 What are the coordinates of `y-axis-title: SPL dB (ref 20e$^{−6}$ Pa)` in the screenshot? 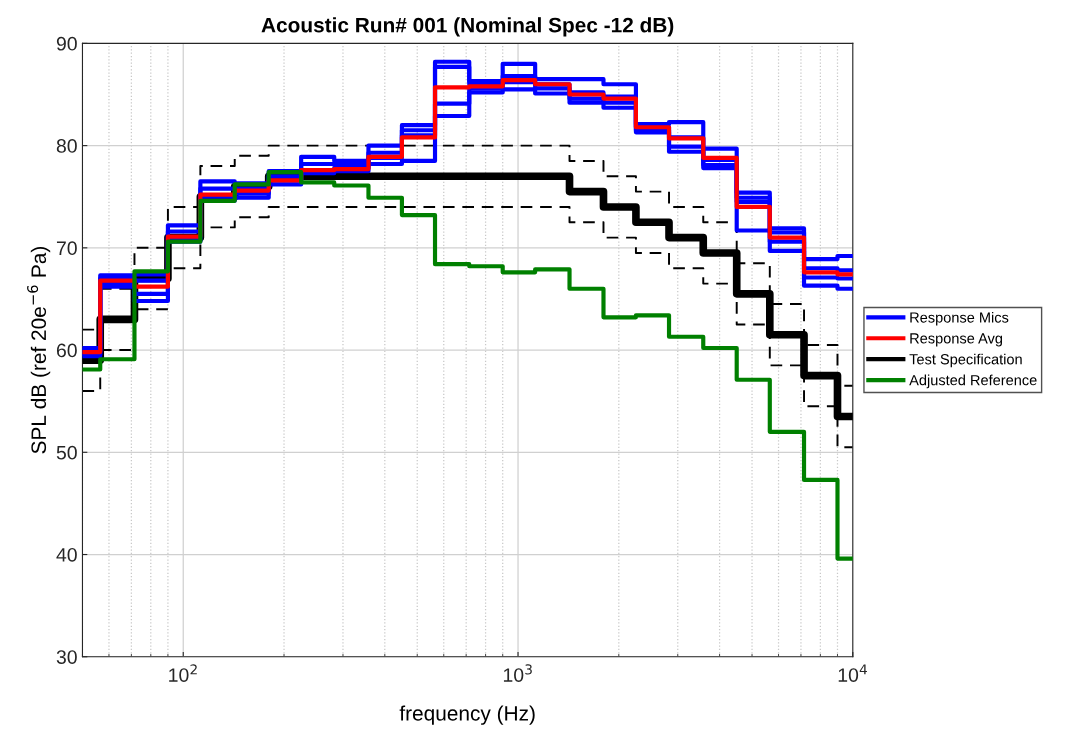 It's located at (39, 350).